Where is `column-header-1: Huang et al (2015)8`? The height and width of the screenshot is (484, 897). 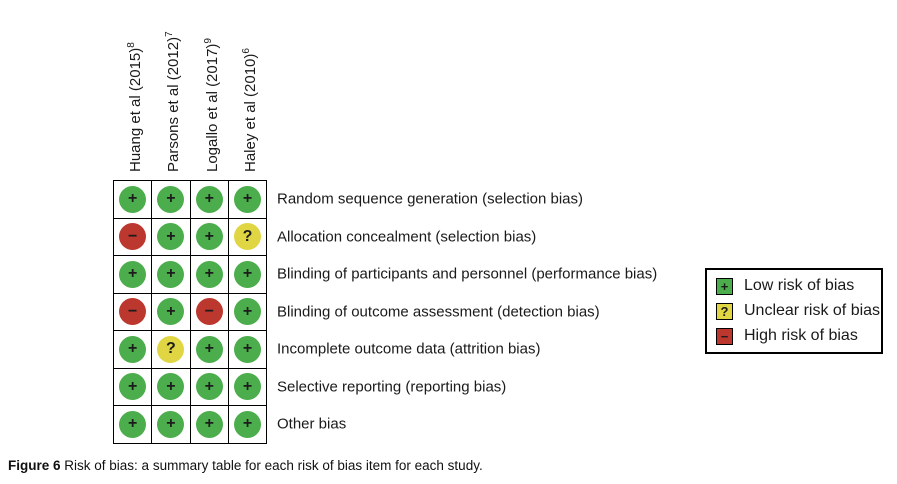 column-header-1: Huang et al (2015)8 is located at coordinates (134, 107).